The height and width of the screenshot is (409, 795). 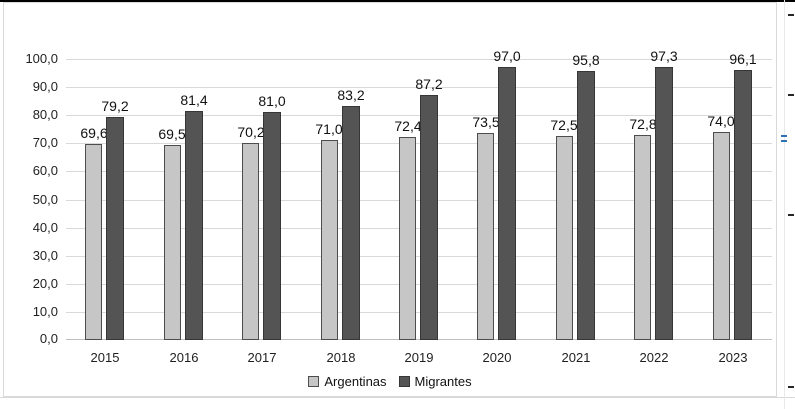 What do you see at coordinates (642, 237) in the screenshot?
I see `bar-argentinas-2022` at bounding box center [642, 237].